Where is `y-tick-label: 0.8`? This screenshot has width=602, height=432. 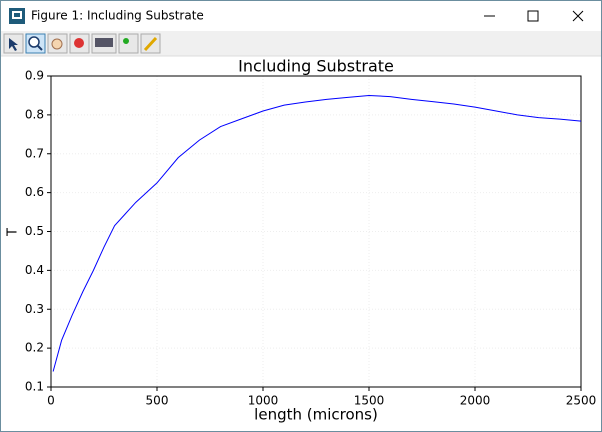
y-tick-label: 0.8 is located at coordinates (34, 114).